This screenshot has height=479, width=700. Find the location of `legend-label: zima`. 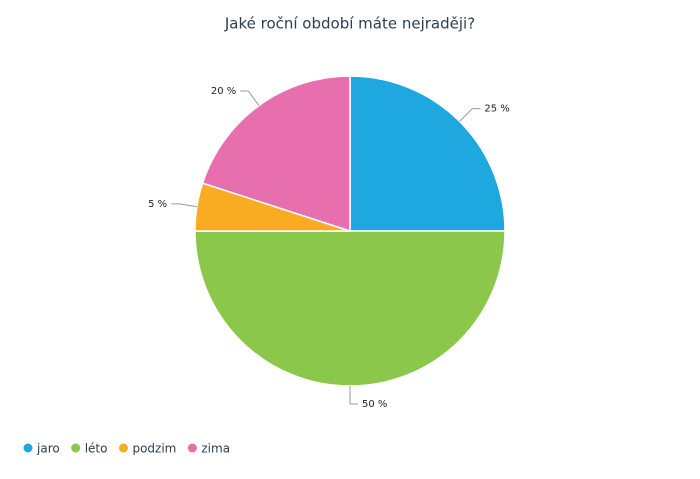

legend-label: zima is located at coordinates (215, 449).